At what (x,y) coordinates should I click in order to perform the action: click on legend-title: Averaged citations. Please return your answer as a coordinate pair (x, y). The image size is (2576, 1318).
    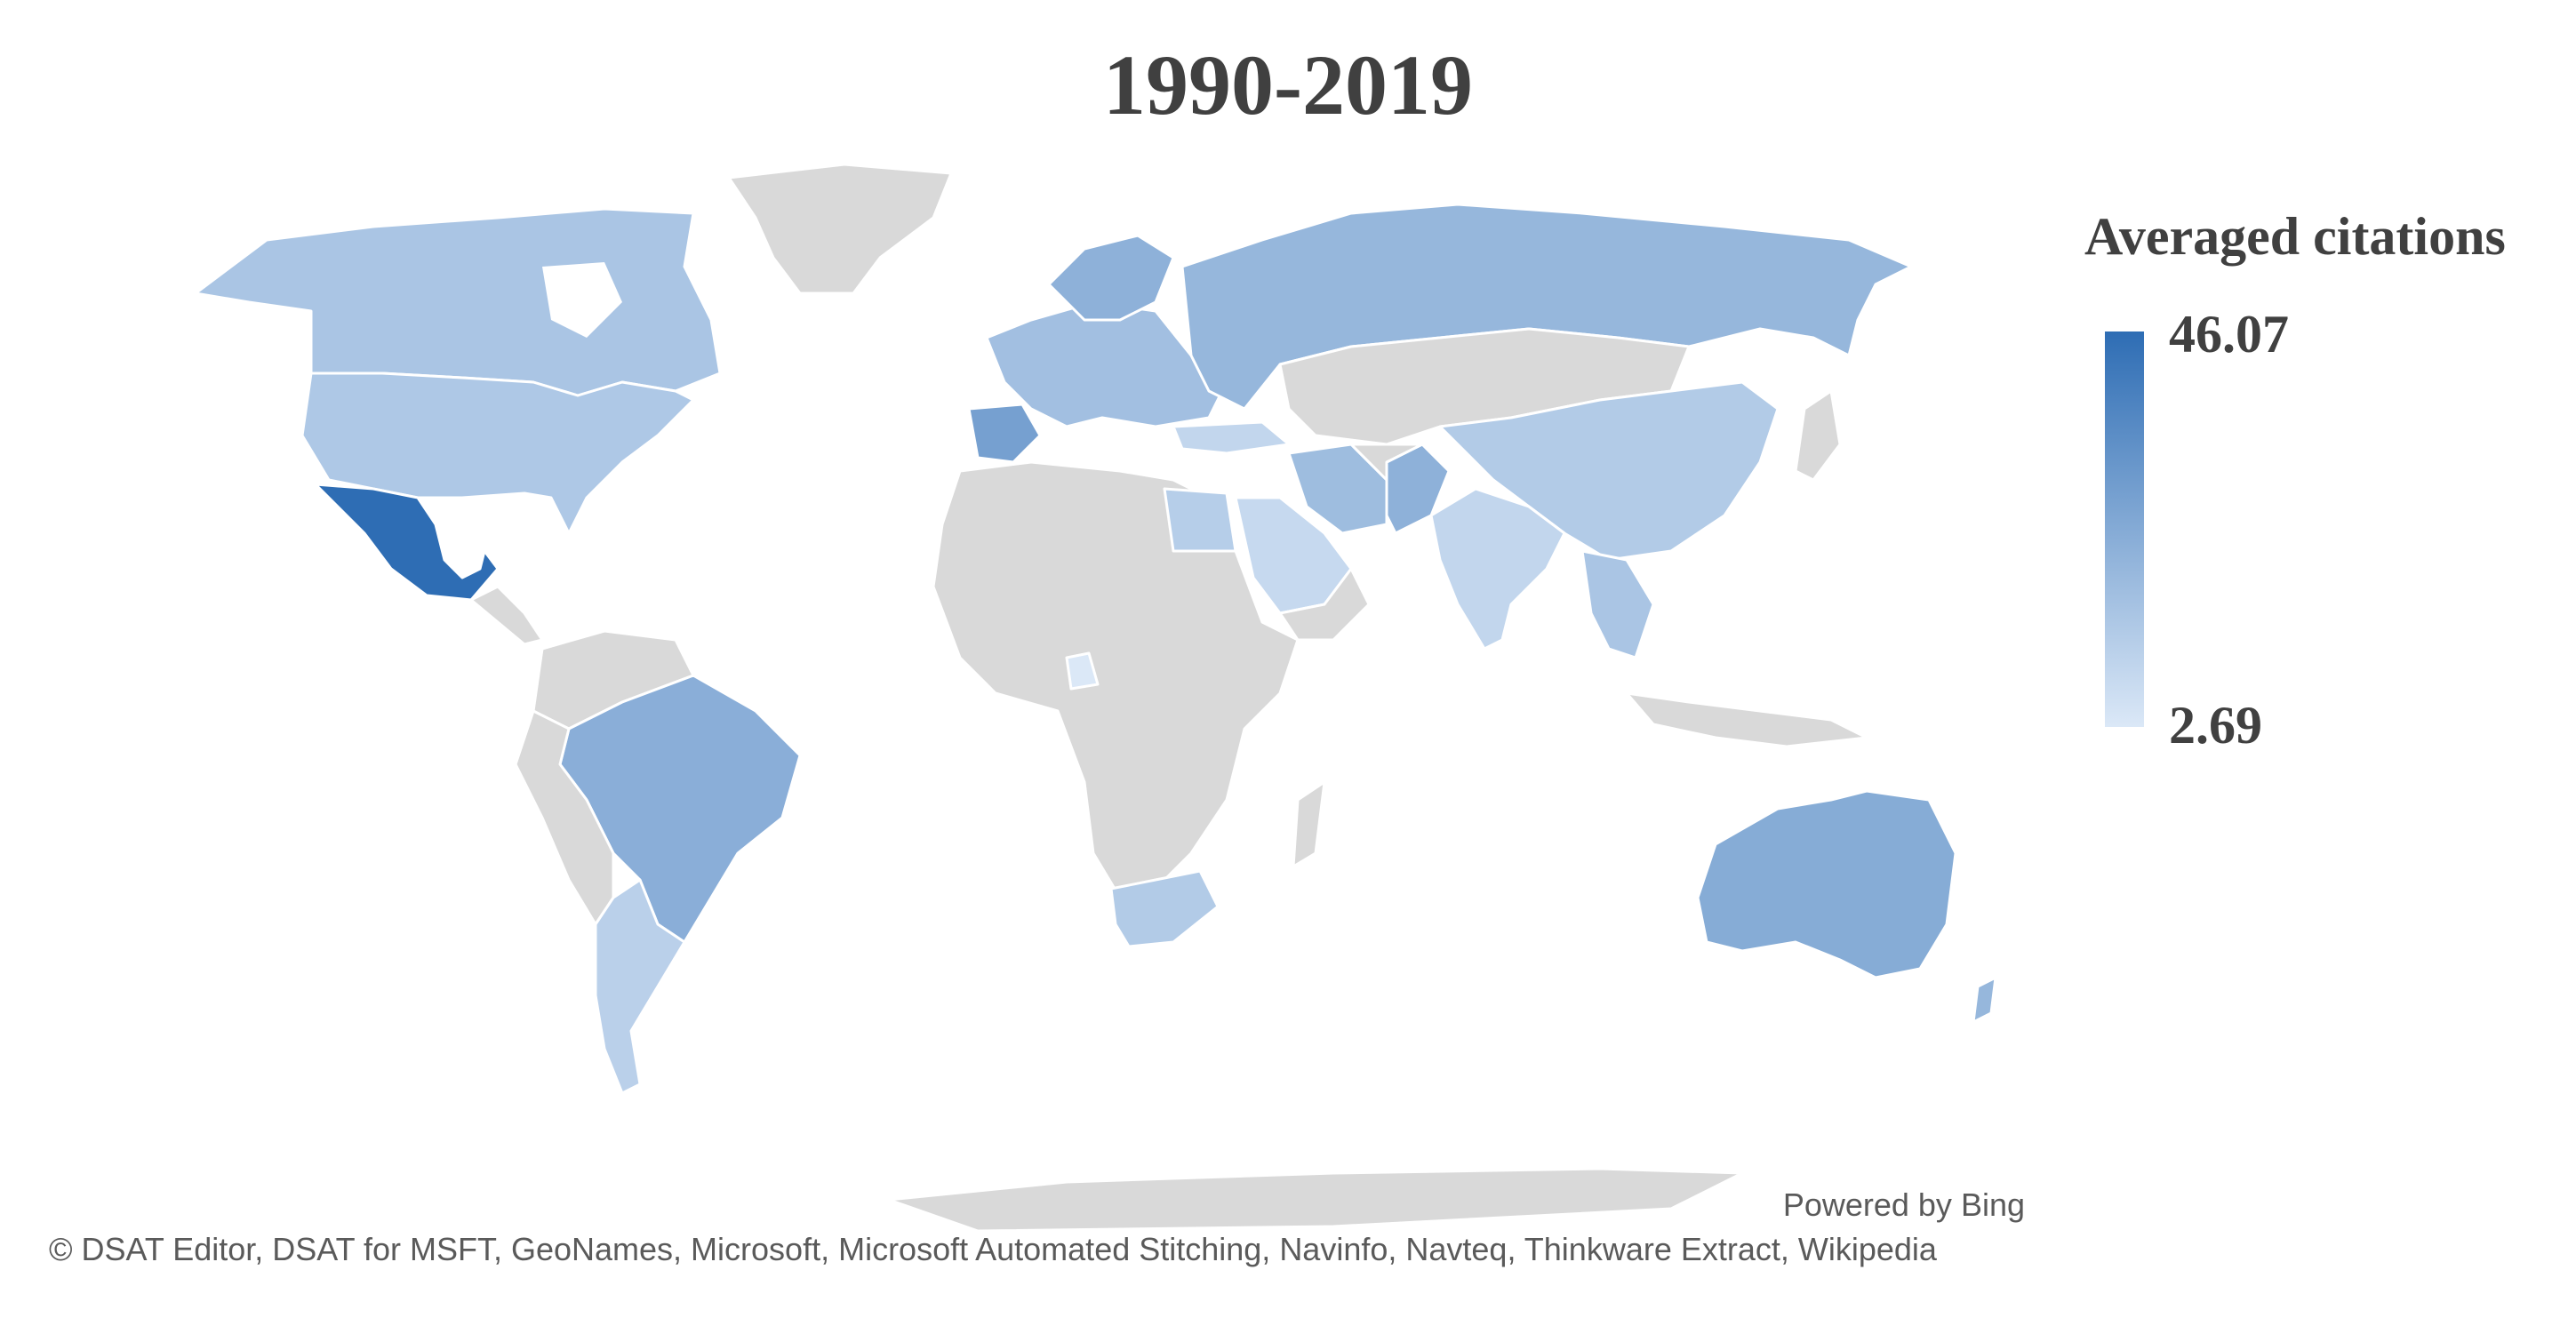
    Looking at the image, I should click on (2295, 236).